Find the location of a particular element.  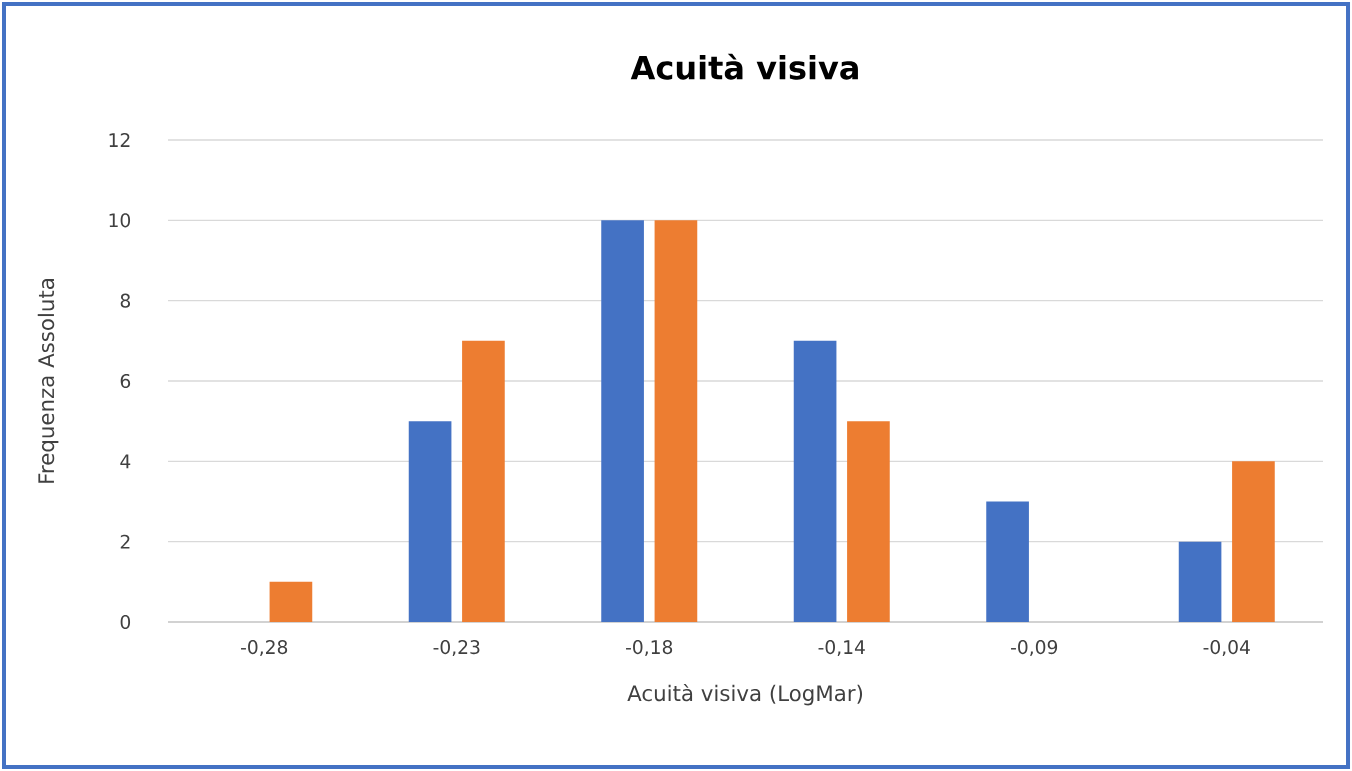

y-tick-label: 0 is located at coordinates (125, 622).